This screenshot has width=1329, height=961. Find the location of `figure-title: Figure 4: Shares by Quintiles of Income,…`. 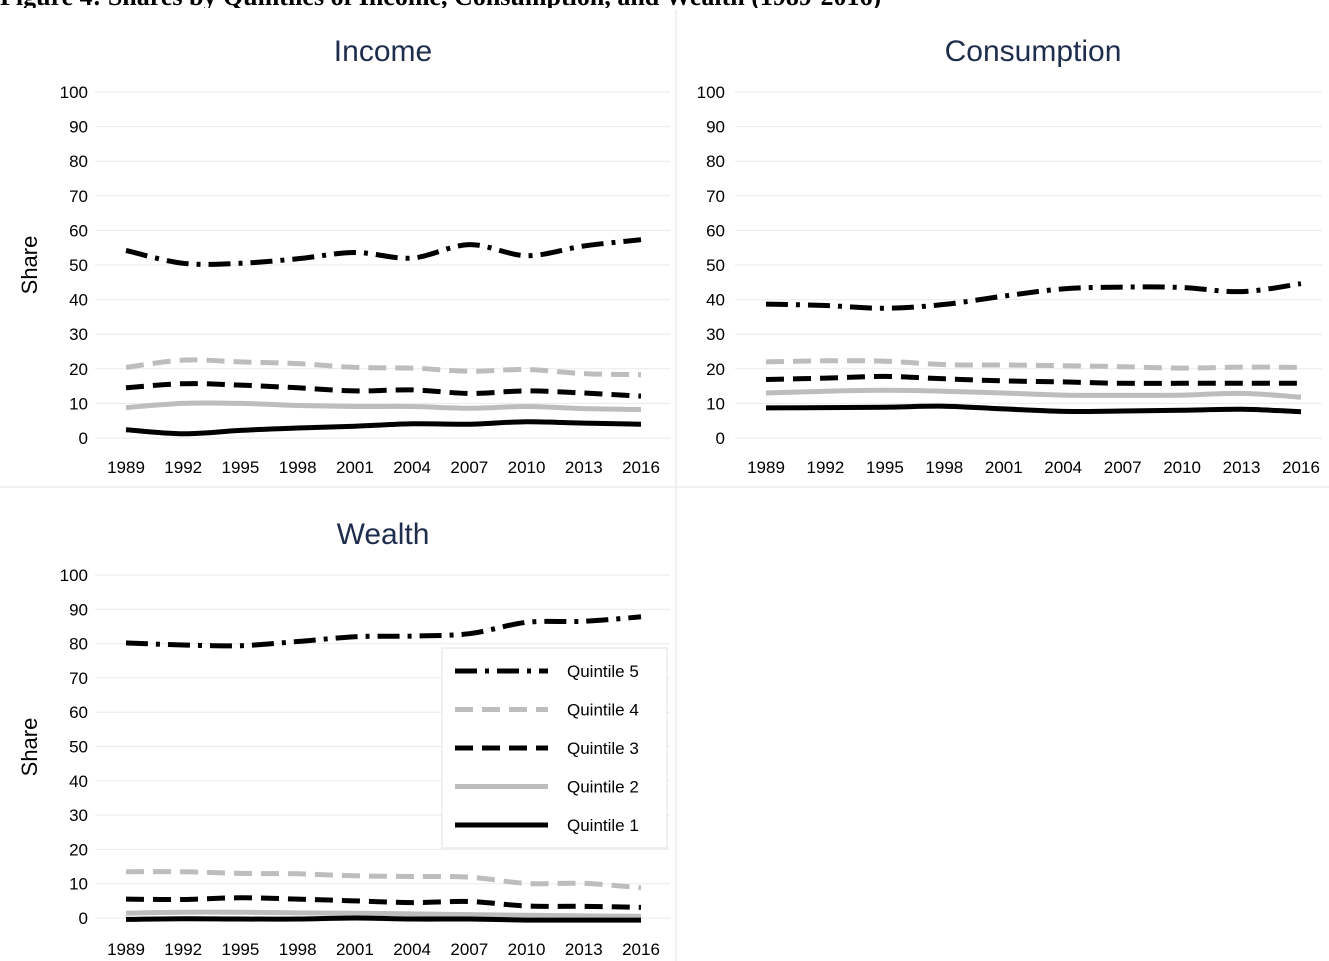

figure-title: Figure 4: Shares by Quintiles of Income,… is located at coordinates (664, 4).